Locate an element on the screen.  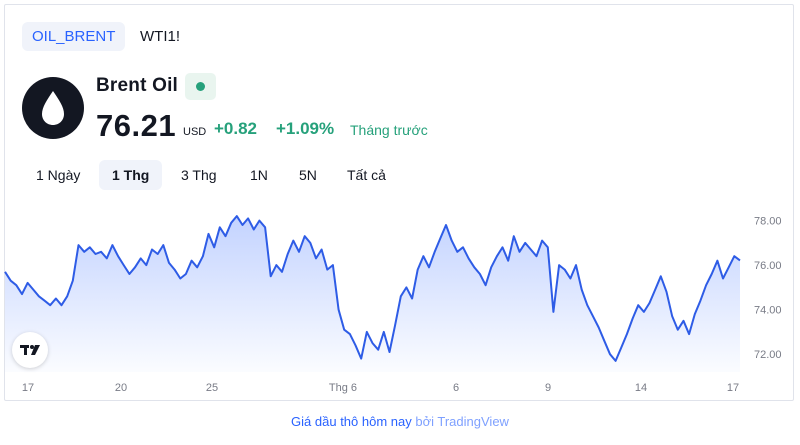
status-dot-icon is located at coordinates (200, 86).